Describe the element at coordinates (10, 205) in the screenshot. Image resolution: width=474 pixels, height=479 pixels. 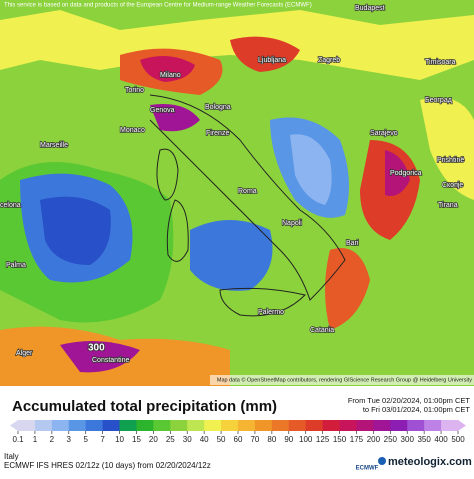
I see `city-label: celona` at that location.